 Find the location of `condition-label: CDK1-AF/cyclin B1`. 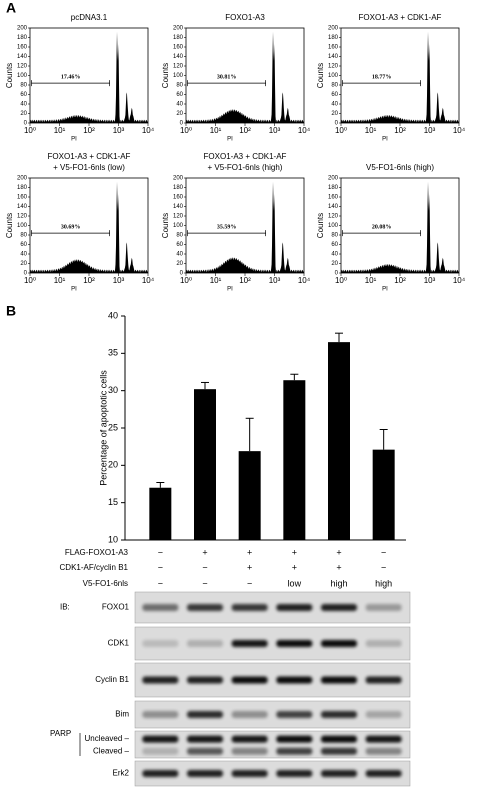

condition-label: CDK1-AF/cyclin B1 is located at coordinates (94, 567).